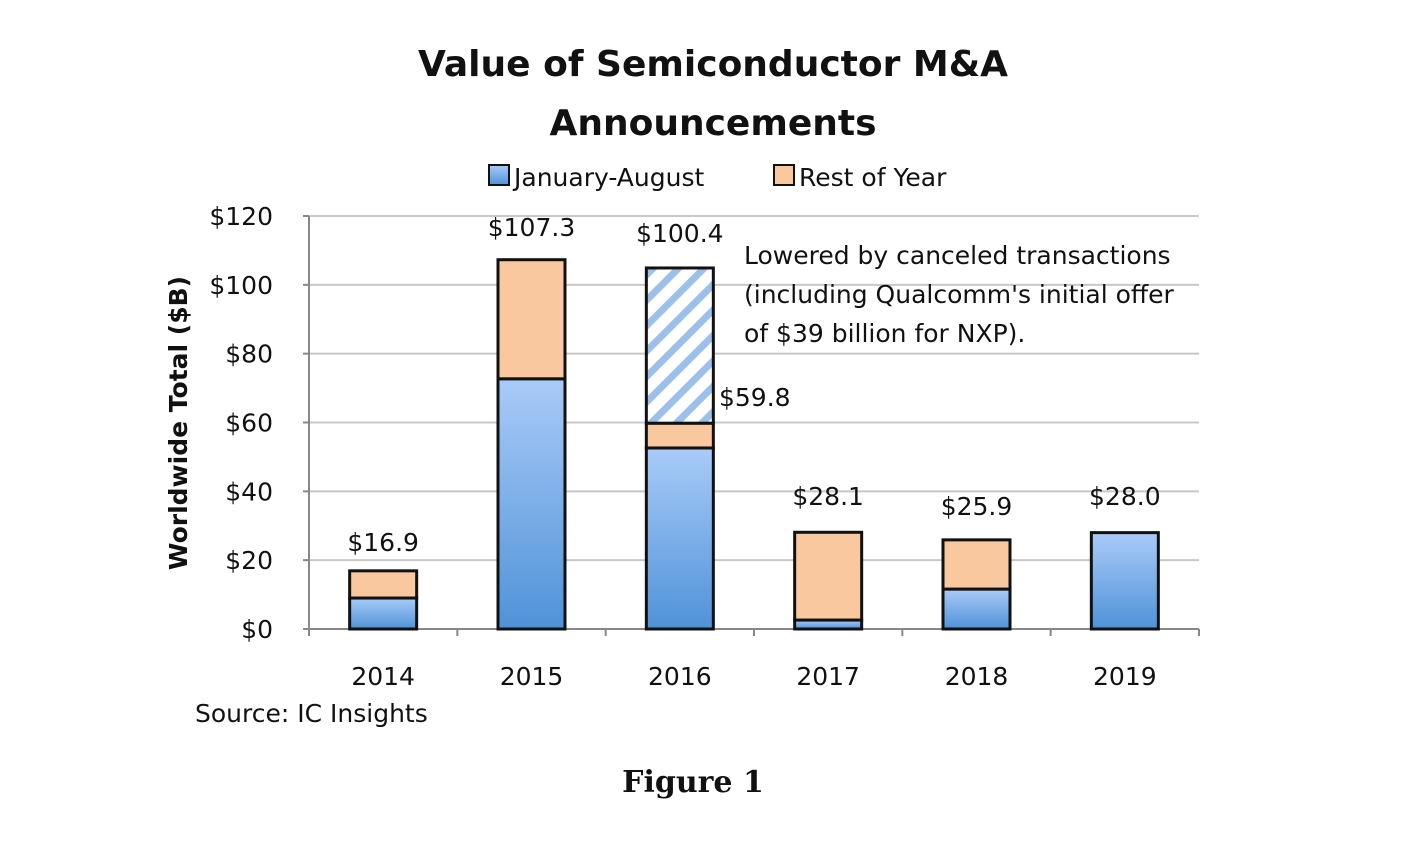  Describe the element at coordinates (680, 676) in the screenshot. I see `x-tick-label: 2016` at that location.